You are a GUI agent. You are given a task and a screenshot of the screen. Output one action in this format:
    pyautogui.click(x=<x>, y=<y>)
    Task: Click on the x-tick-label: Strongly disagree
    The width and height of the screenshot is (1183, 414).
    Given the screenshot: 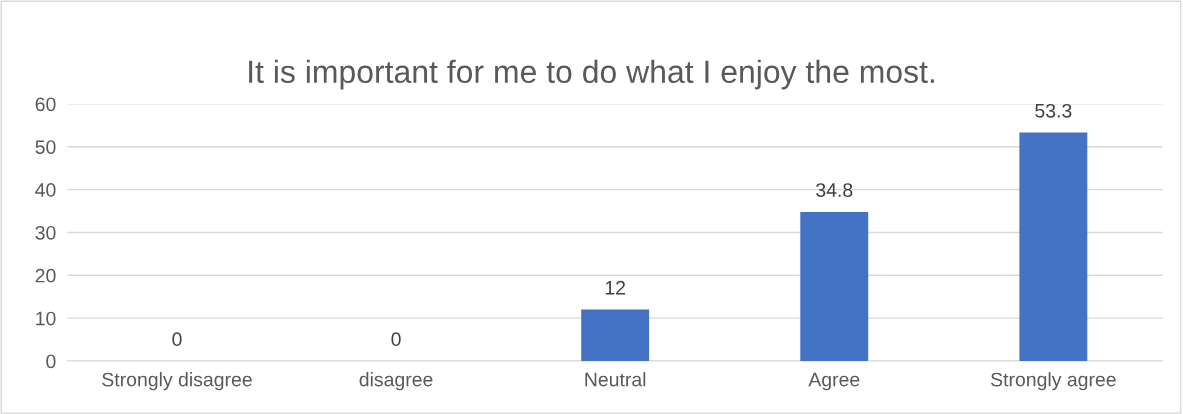 What is the action you would take?
    pyautogui.click(x=177, y=381)
    